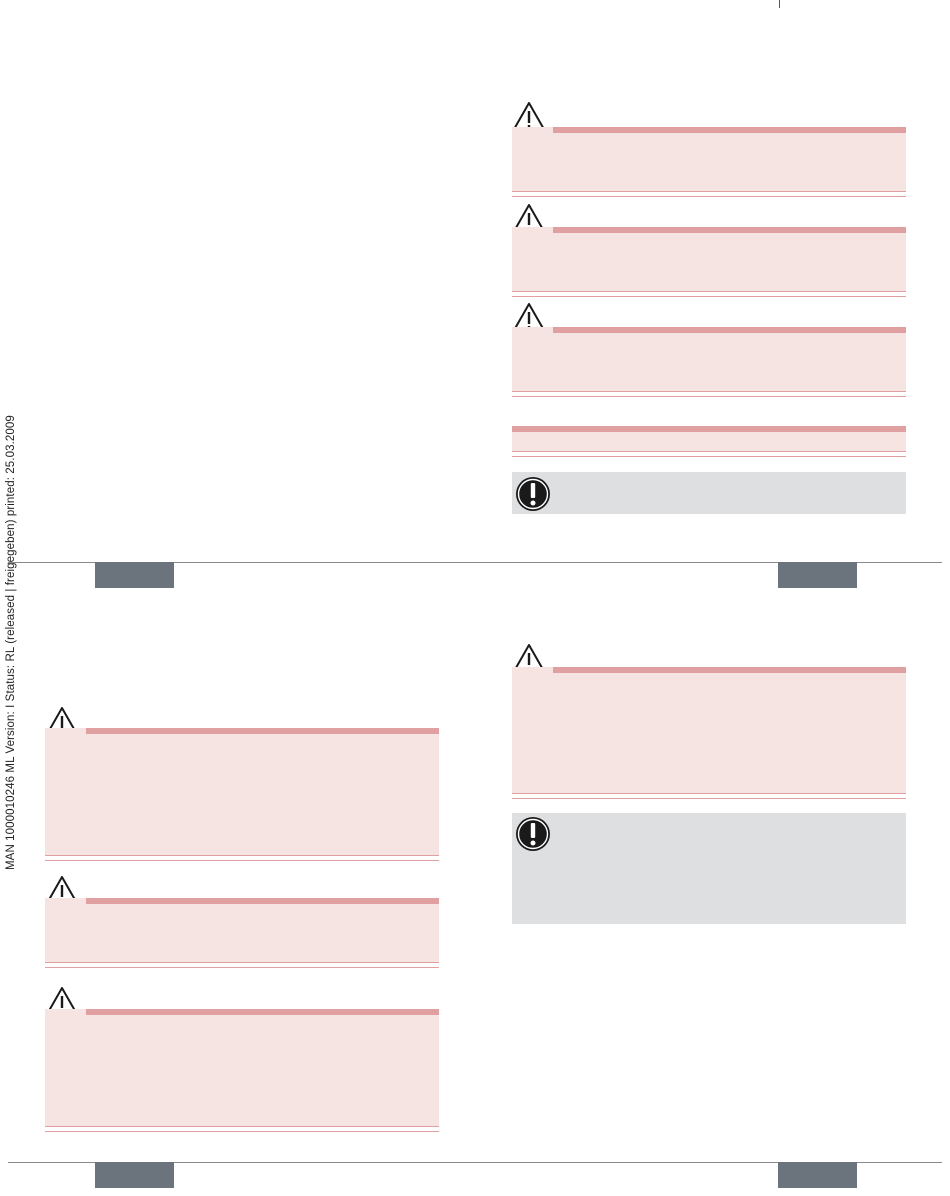 The width and height of the screenshot is (950, 1196). What do you see at coordinates (709, 441) in the screenshot?
I see `caution-box` at bounding box center [709, 441].